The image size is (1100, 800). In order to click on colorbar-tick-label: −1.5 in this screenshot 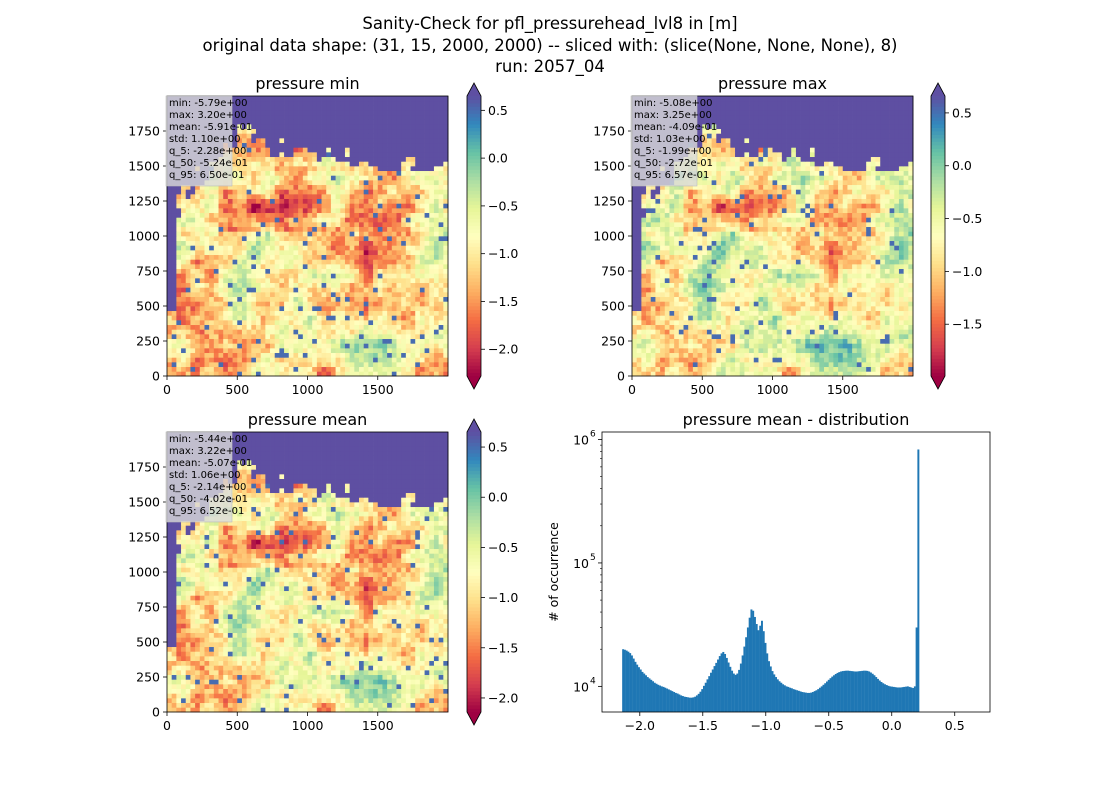, I will do `click(967, 324)`.